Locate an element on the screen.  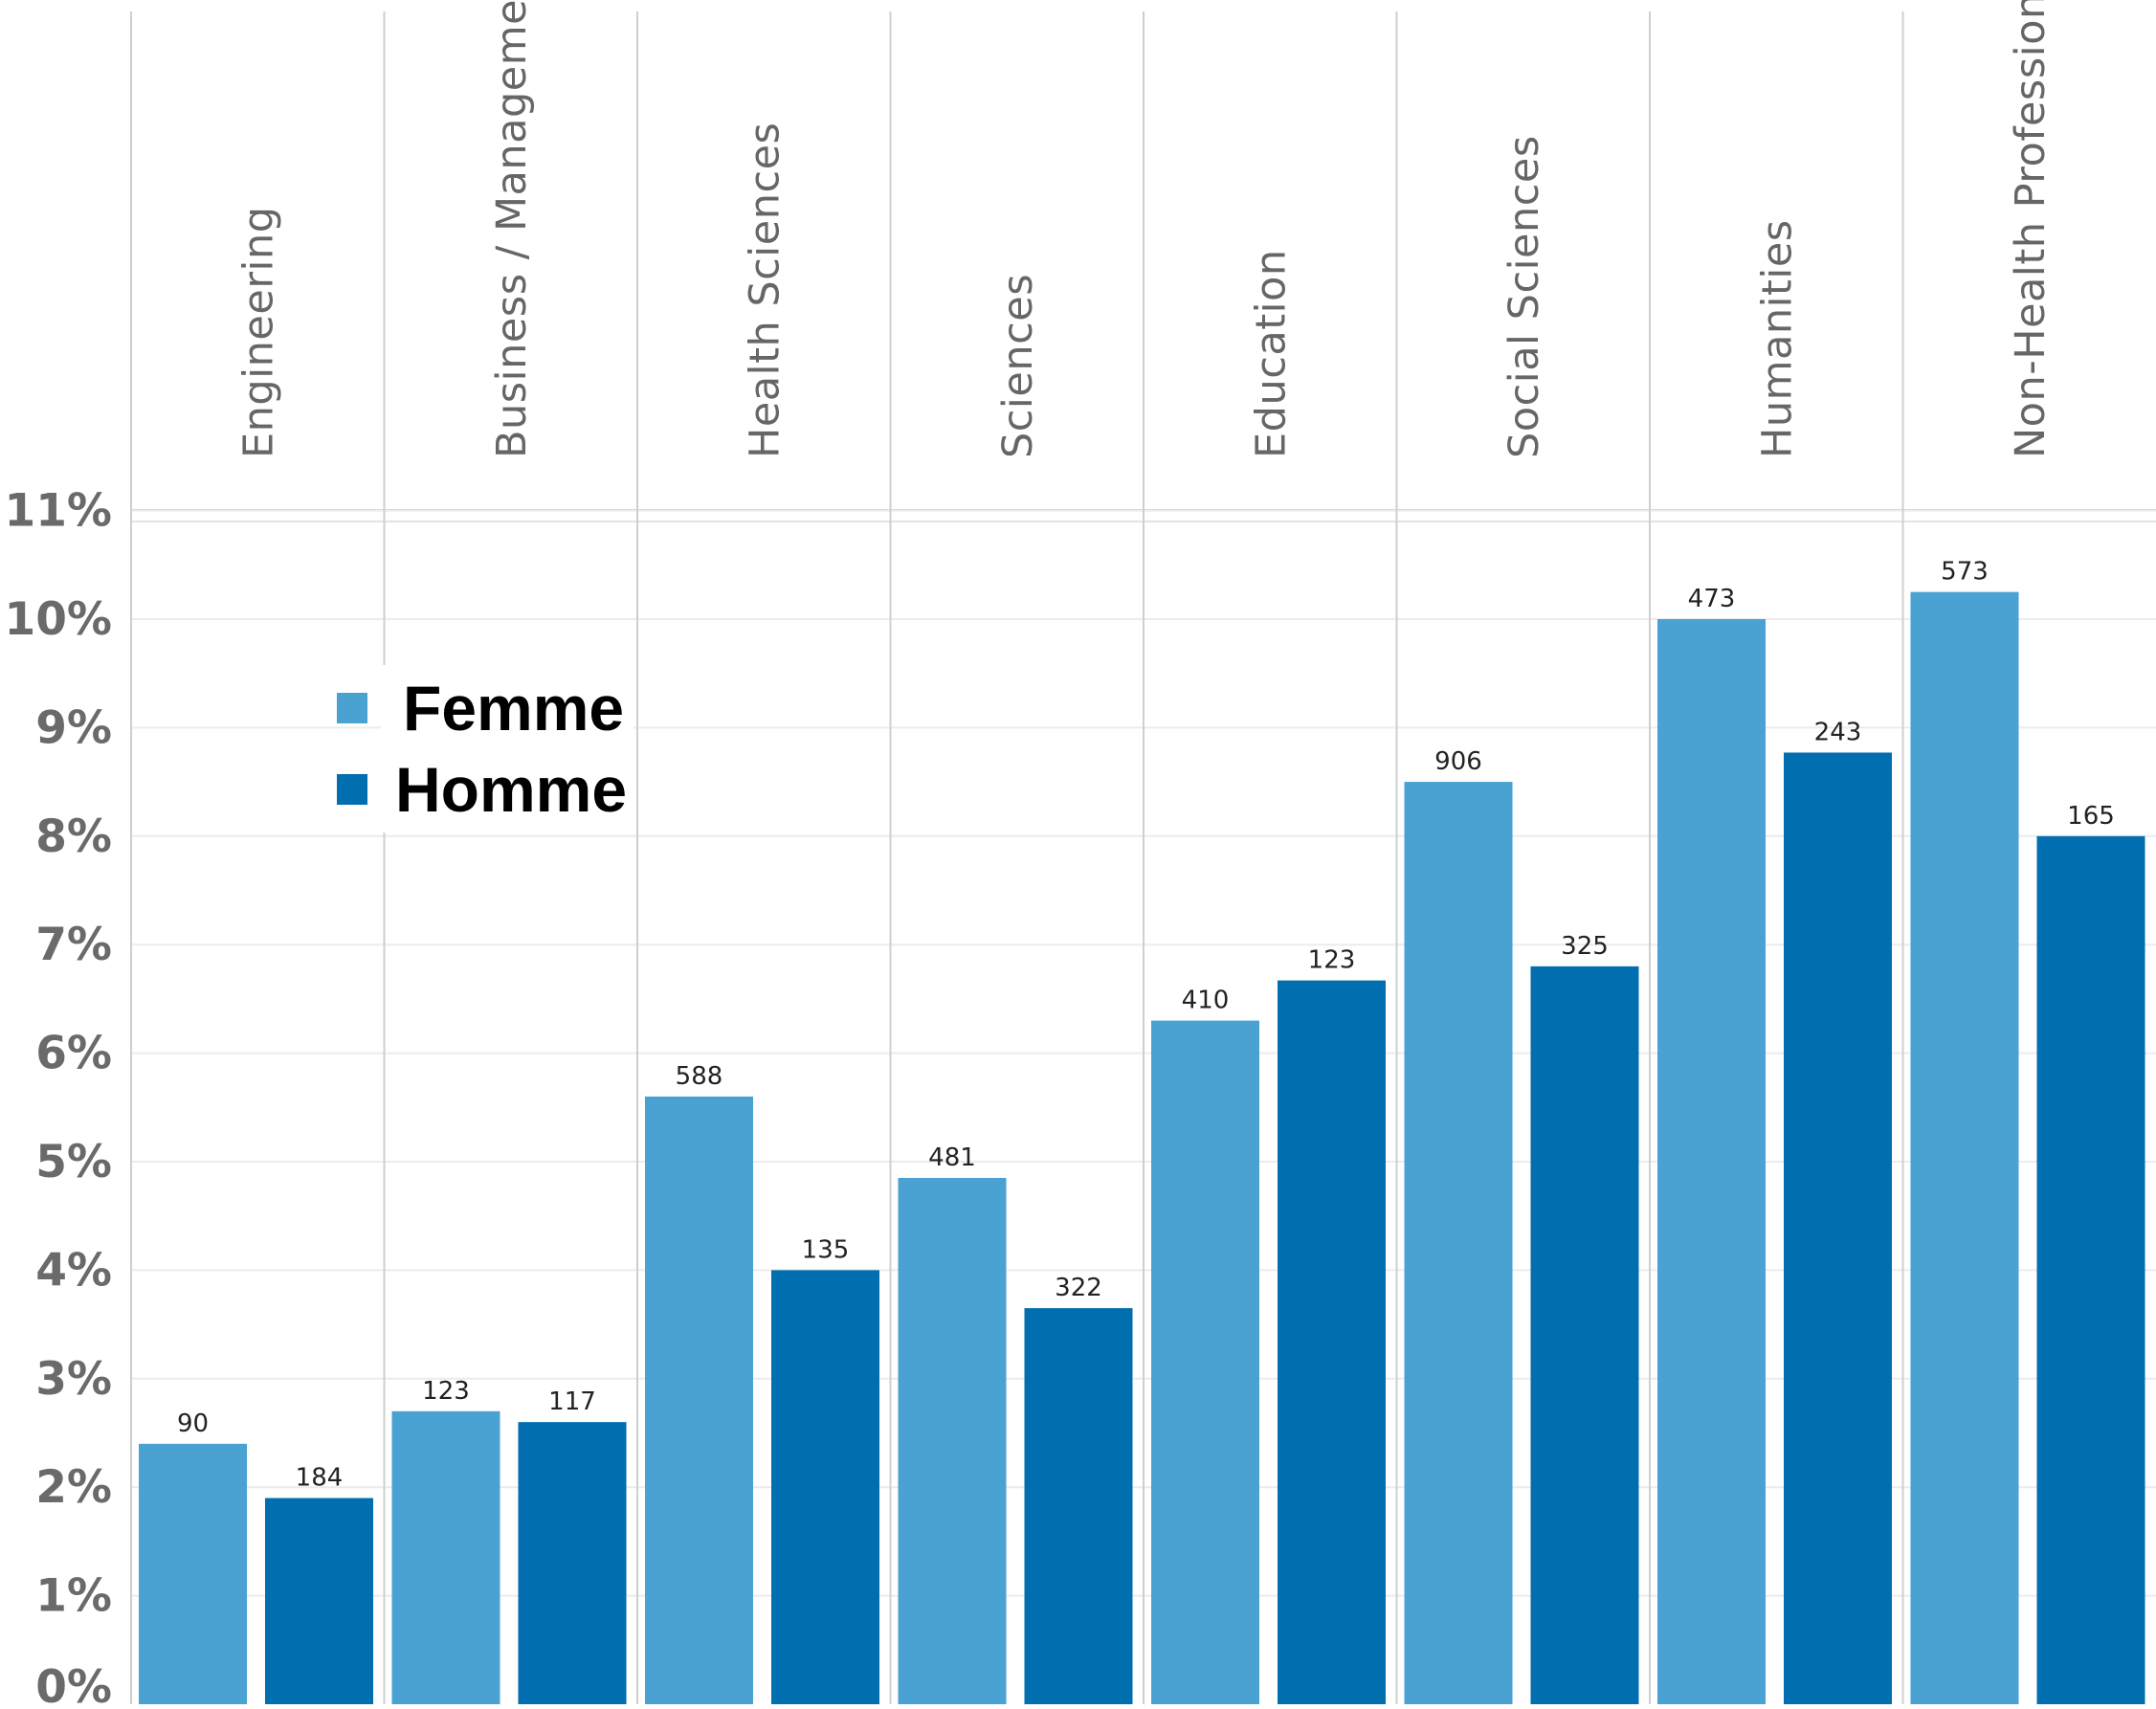
data-label: 184 is located at coordinates (320, 1478).